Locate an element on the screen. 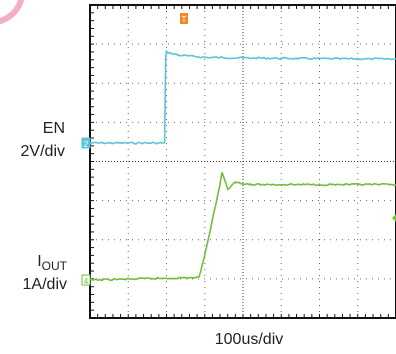  channel-marker-iout: 4 is located at coordinates (86, 280).